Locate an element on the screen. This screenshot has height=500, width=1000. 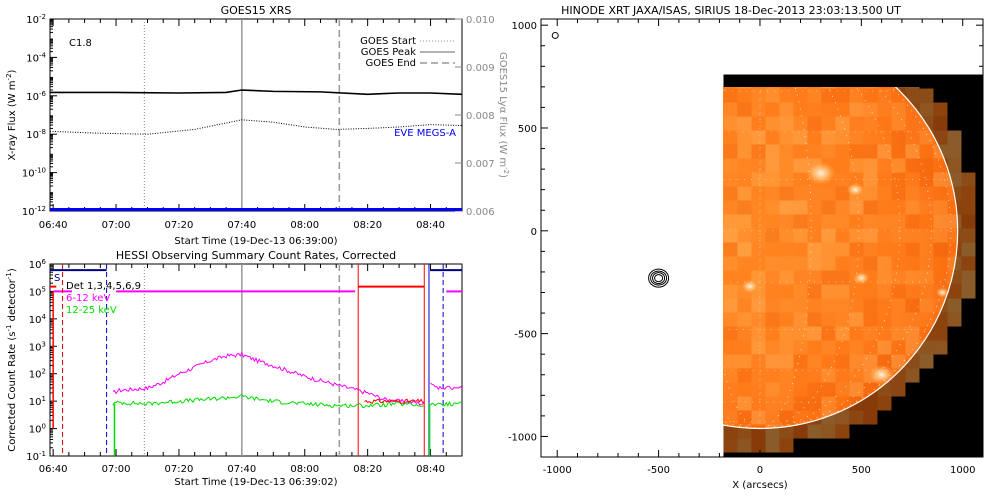
goes-y2-axis: 0.006 0.007 0.008 0.009 0.010 is located at coordinates (475, 116).